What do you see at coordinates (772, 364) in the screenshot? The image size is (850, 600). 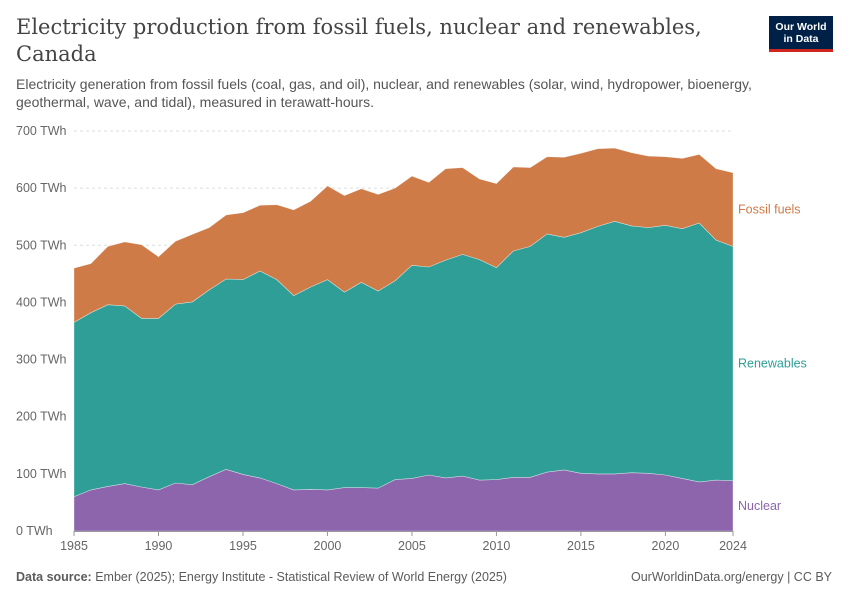 I see `series-label: Renewables` at bounding box center [772, 364].